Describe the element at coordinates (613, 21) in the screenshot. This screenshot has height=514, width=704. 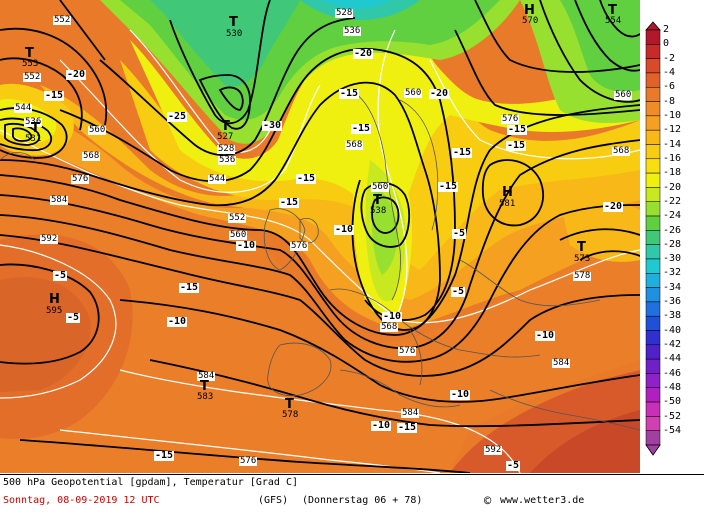
I see `low-pressure-value: 554` at that location.